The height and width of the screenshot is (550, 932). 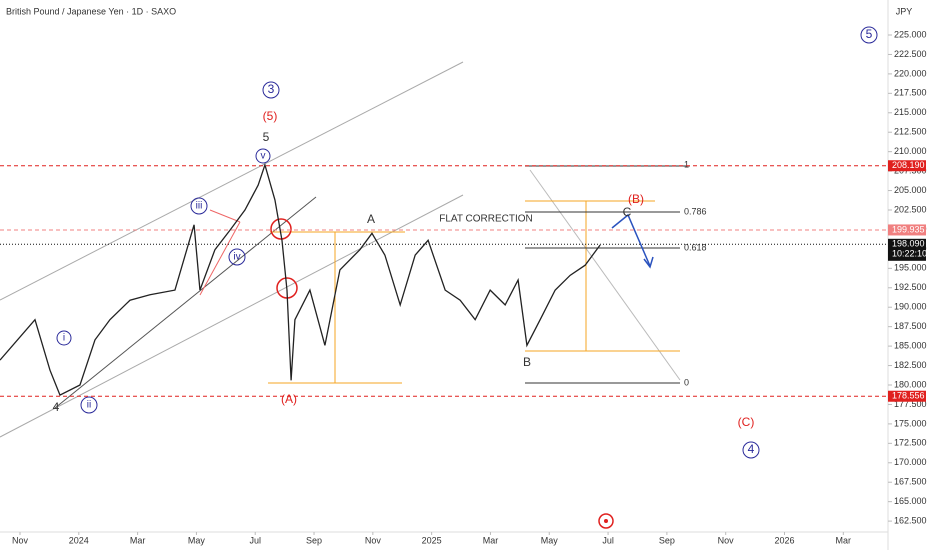 I want to click on wave-label: (5), so click(x=270, y=116).